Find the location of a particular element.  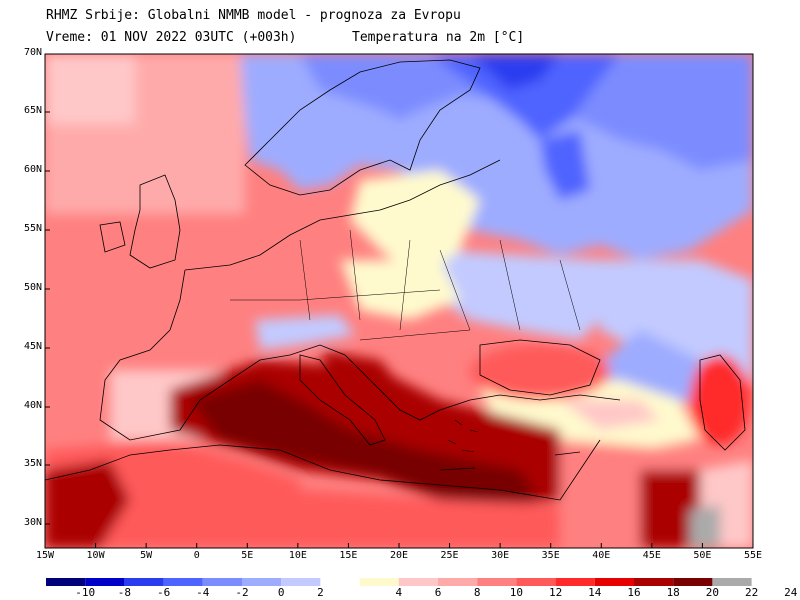

lon-label: 45E is located at coordinates (651, 555).